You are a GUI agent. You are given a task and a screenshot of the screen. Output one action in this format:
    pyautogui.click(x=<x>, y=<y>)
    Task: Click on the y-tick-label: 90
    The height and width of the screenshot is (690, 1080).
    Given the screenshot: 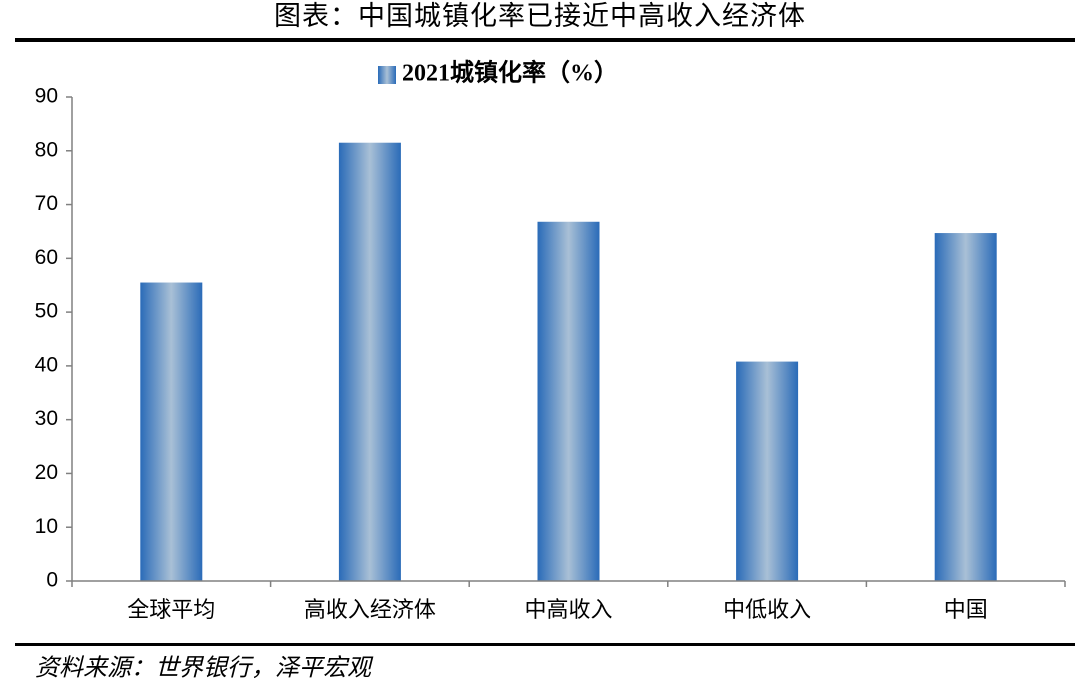 What is the action you would take?
    pyautogui.click(x=46, y=96)
    